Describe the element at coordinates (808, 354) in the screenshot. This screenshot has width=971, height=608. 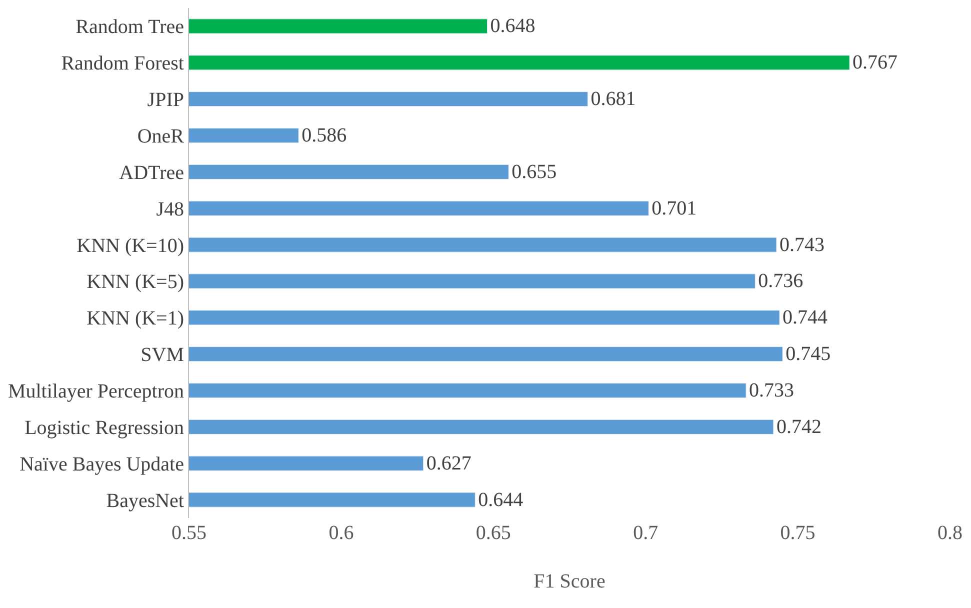
I see `data-label: 0.745` at that location.